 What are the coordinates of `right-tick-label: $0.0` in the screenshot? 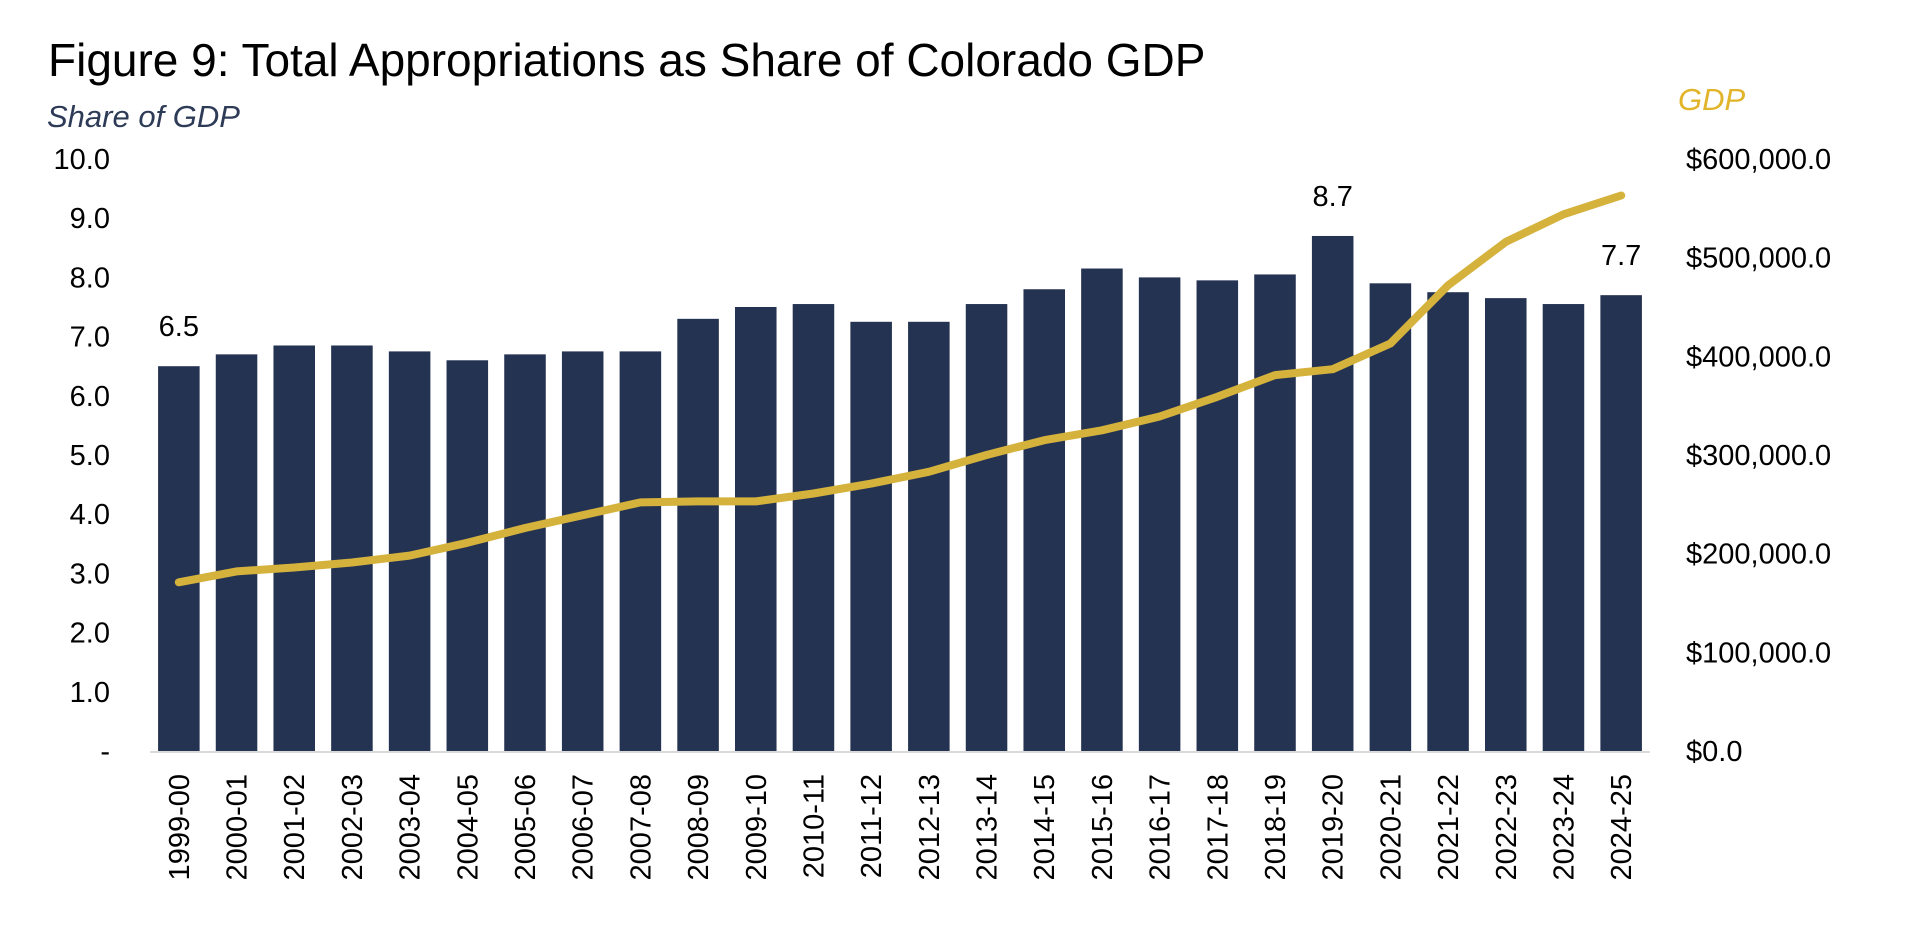 It's located at (1714, 752).